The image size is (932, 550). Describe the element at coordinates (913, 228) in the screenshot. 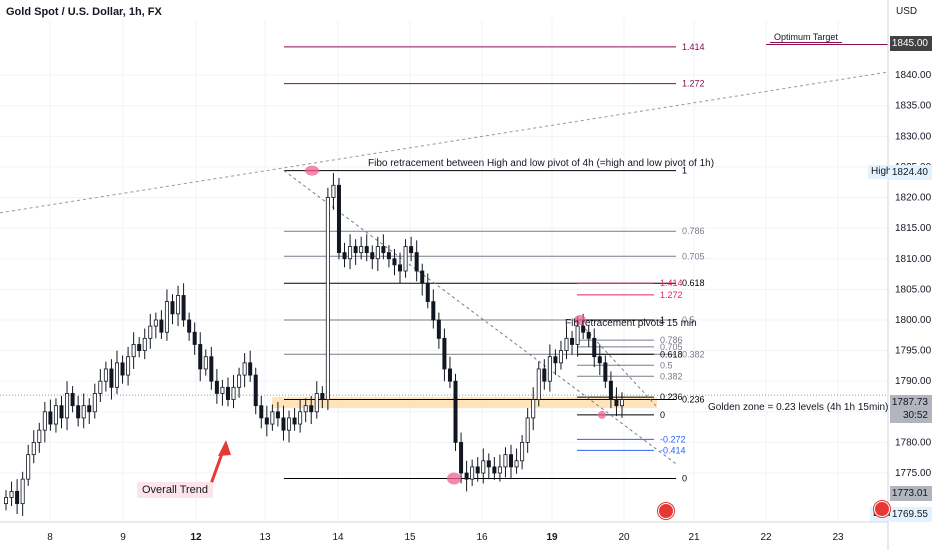

I see `y-tick-label: 1815.00` at that location.